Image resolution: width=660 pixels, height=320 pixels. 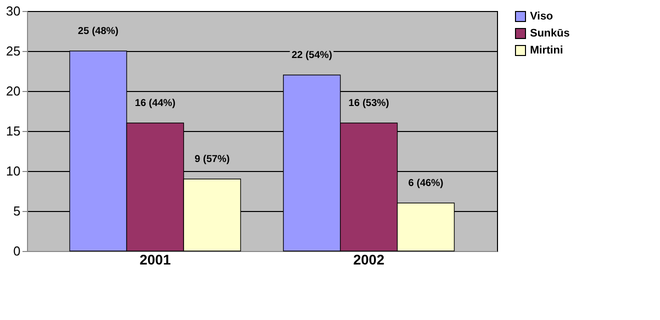 I want to click on y-tick-label: 25, so click(x=13, y=51).